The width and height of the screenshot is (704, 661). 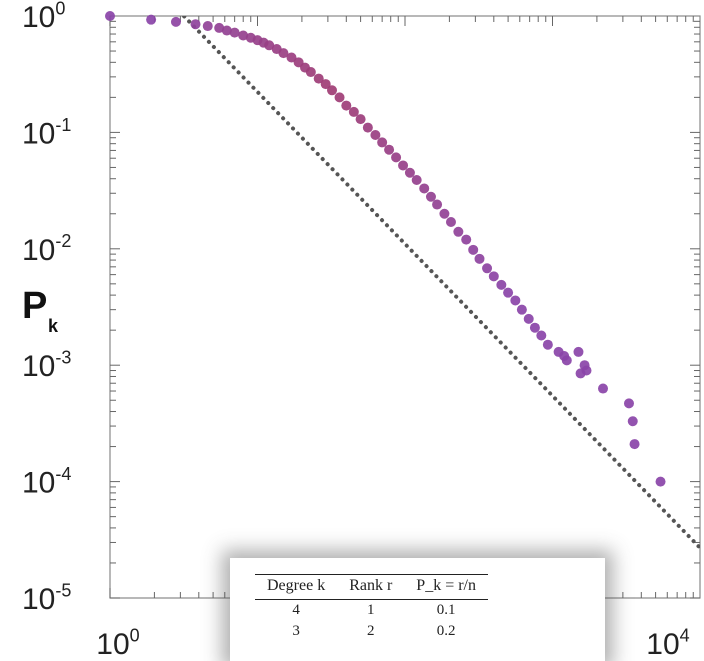 What do you see at coordinates (46, 133) in the screenshot?
I see `y-tick-label: 10⁻¹` at bounding box center [46, 133].